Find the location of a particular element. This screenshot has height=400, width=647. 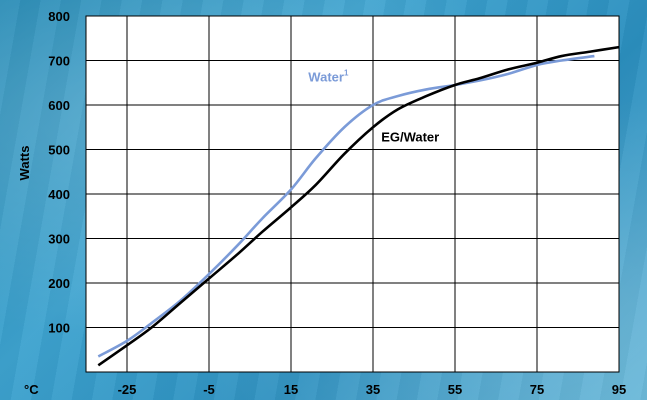

y-tick-label: 700 is located at coordinates (59, 61).